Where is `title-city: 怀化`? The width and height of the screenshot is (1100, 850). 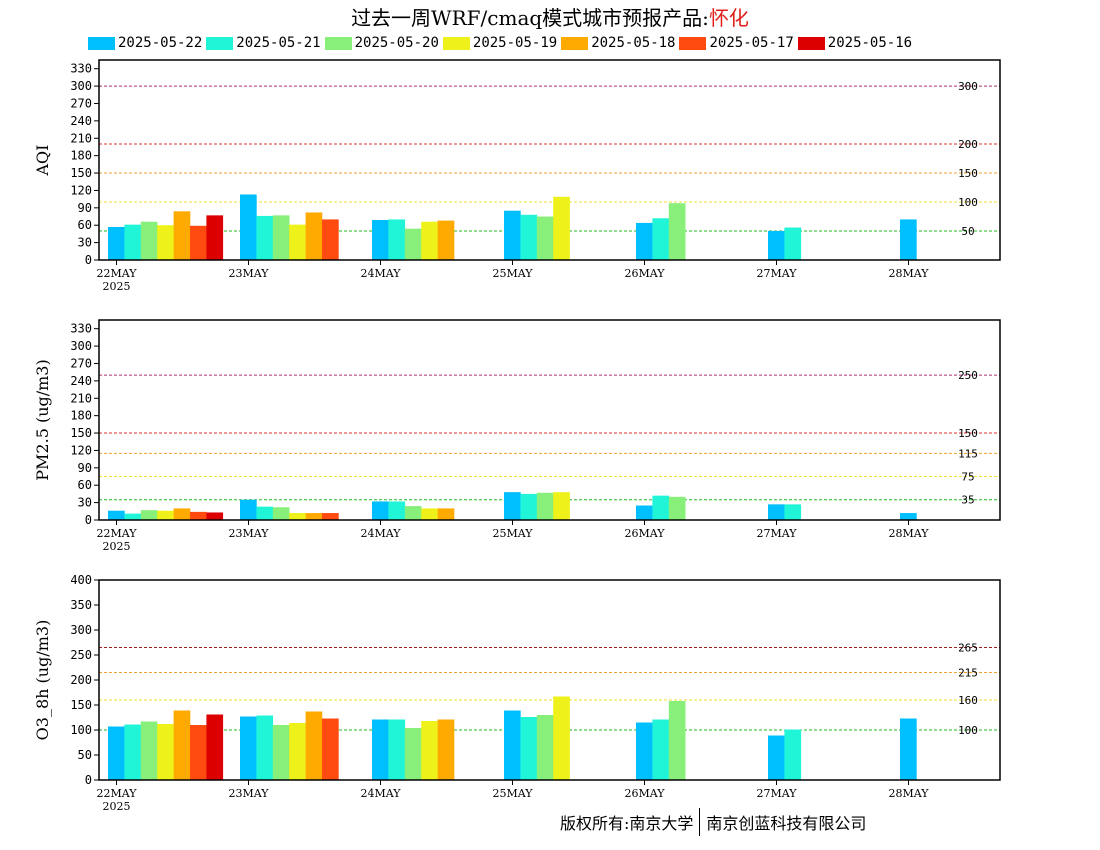
title-city: 怀化 is located at coordinates (728, 18).